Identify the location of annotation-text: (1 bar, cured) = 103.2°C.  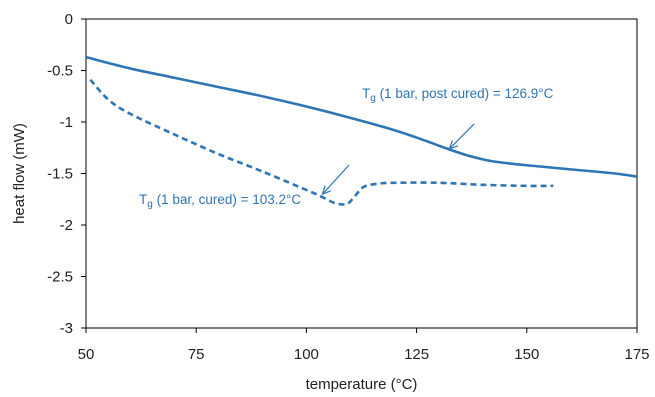
(227, 199).